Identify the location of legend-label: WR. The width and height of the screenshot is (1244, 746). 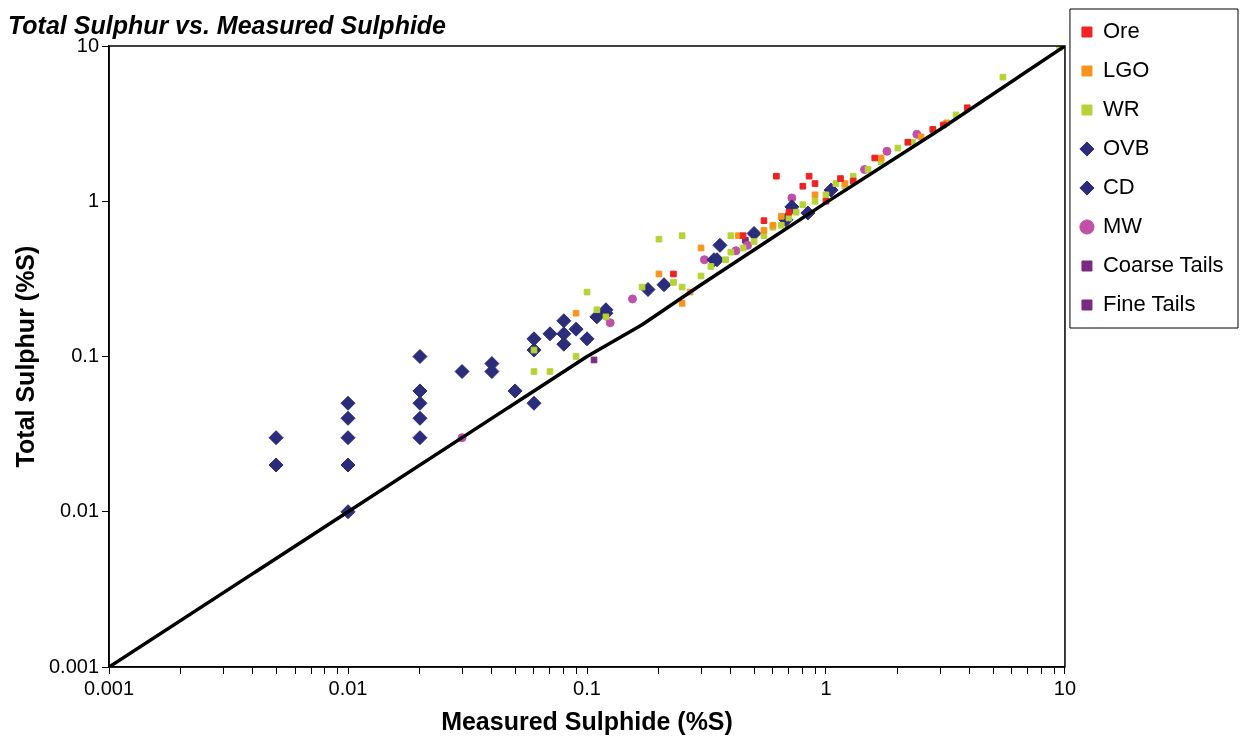
(1121, 109).